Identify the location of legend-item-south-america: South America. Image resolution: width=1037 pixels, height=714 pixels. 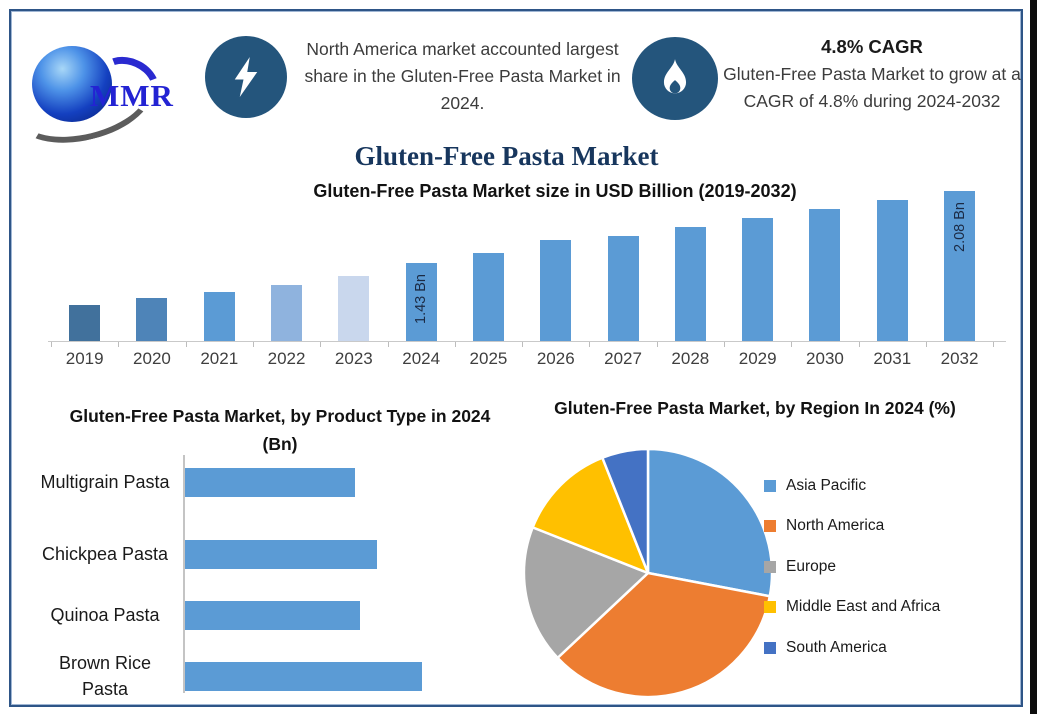
(825, 648).